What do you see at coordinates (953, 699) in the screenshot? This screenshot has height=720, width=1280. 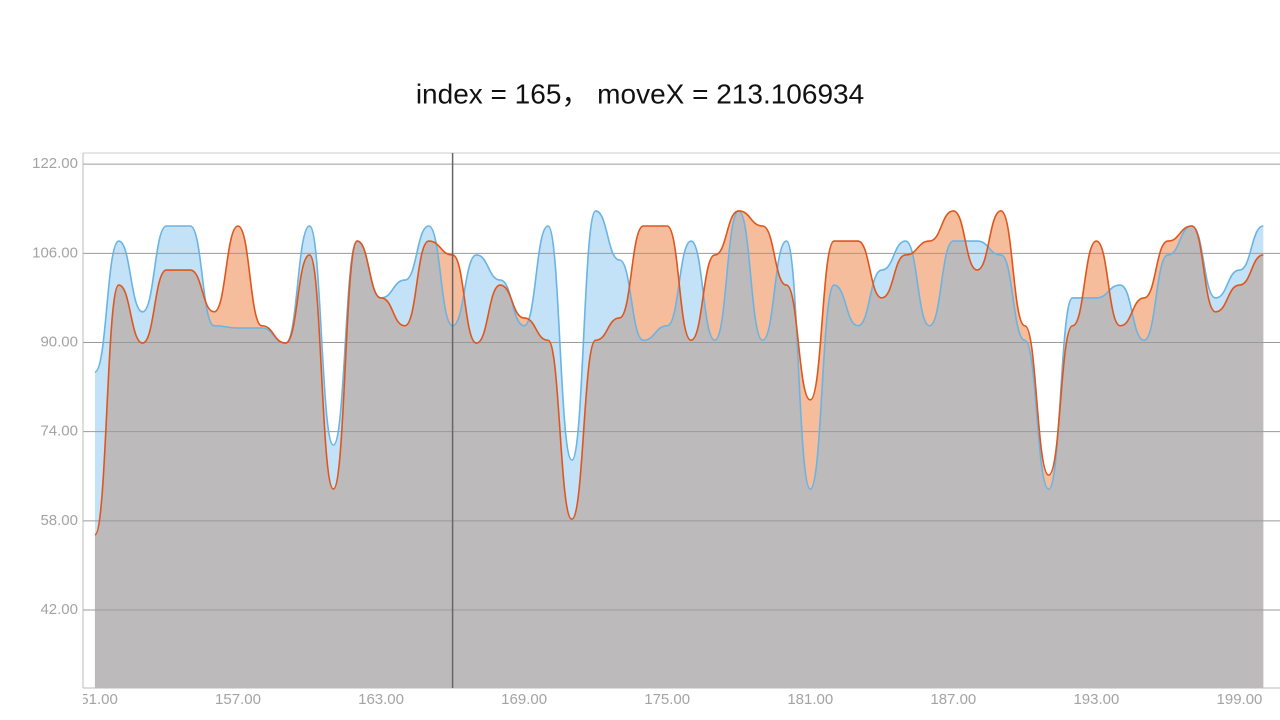 I see `x-tick-label: 187.00` at bounding box center [953, 699].